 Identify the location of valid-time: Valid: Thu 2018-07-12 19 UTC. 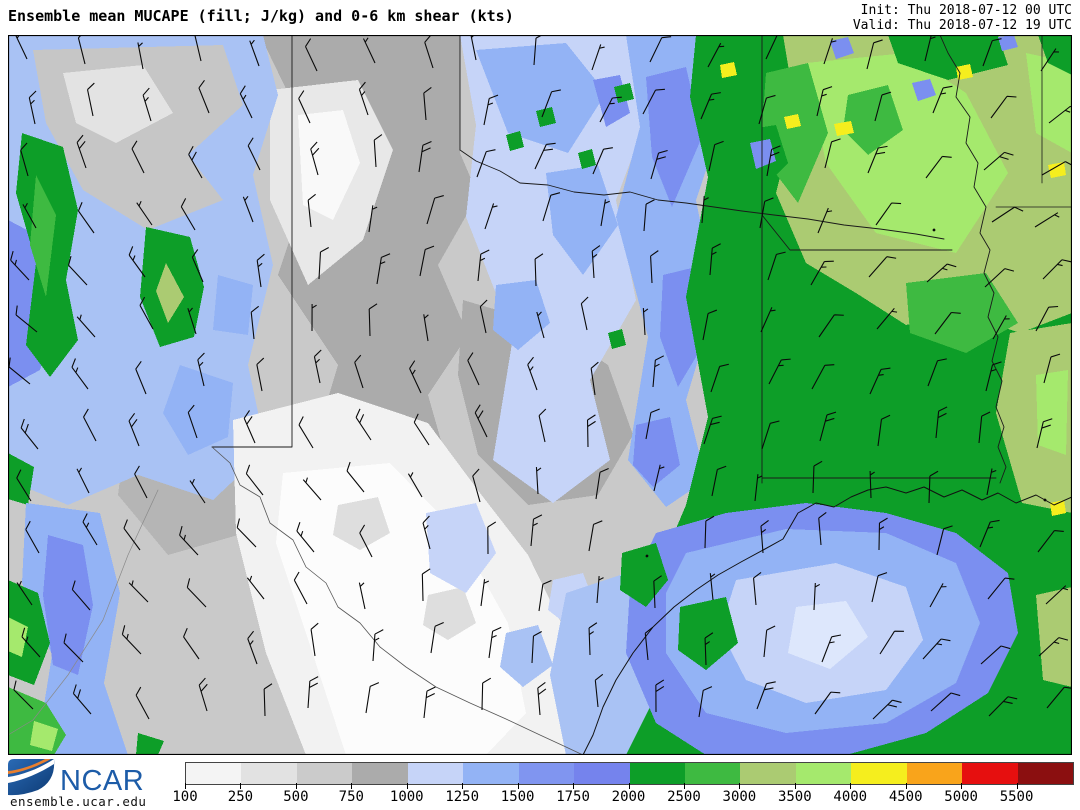
(962, 25).